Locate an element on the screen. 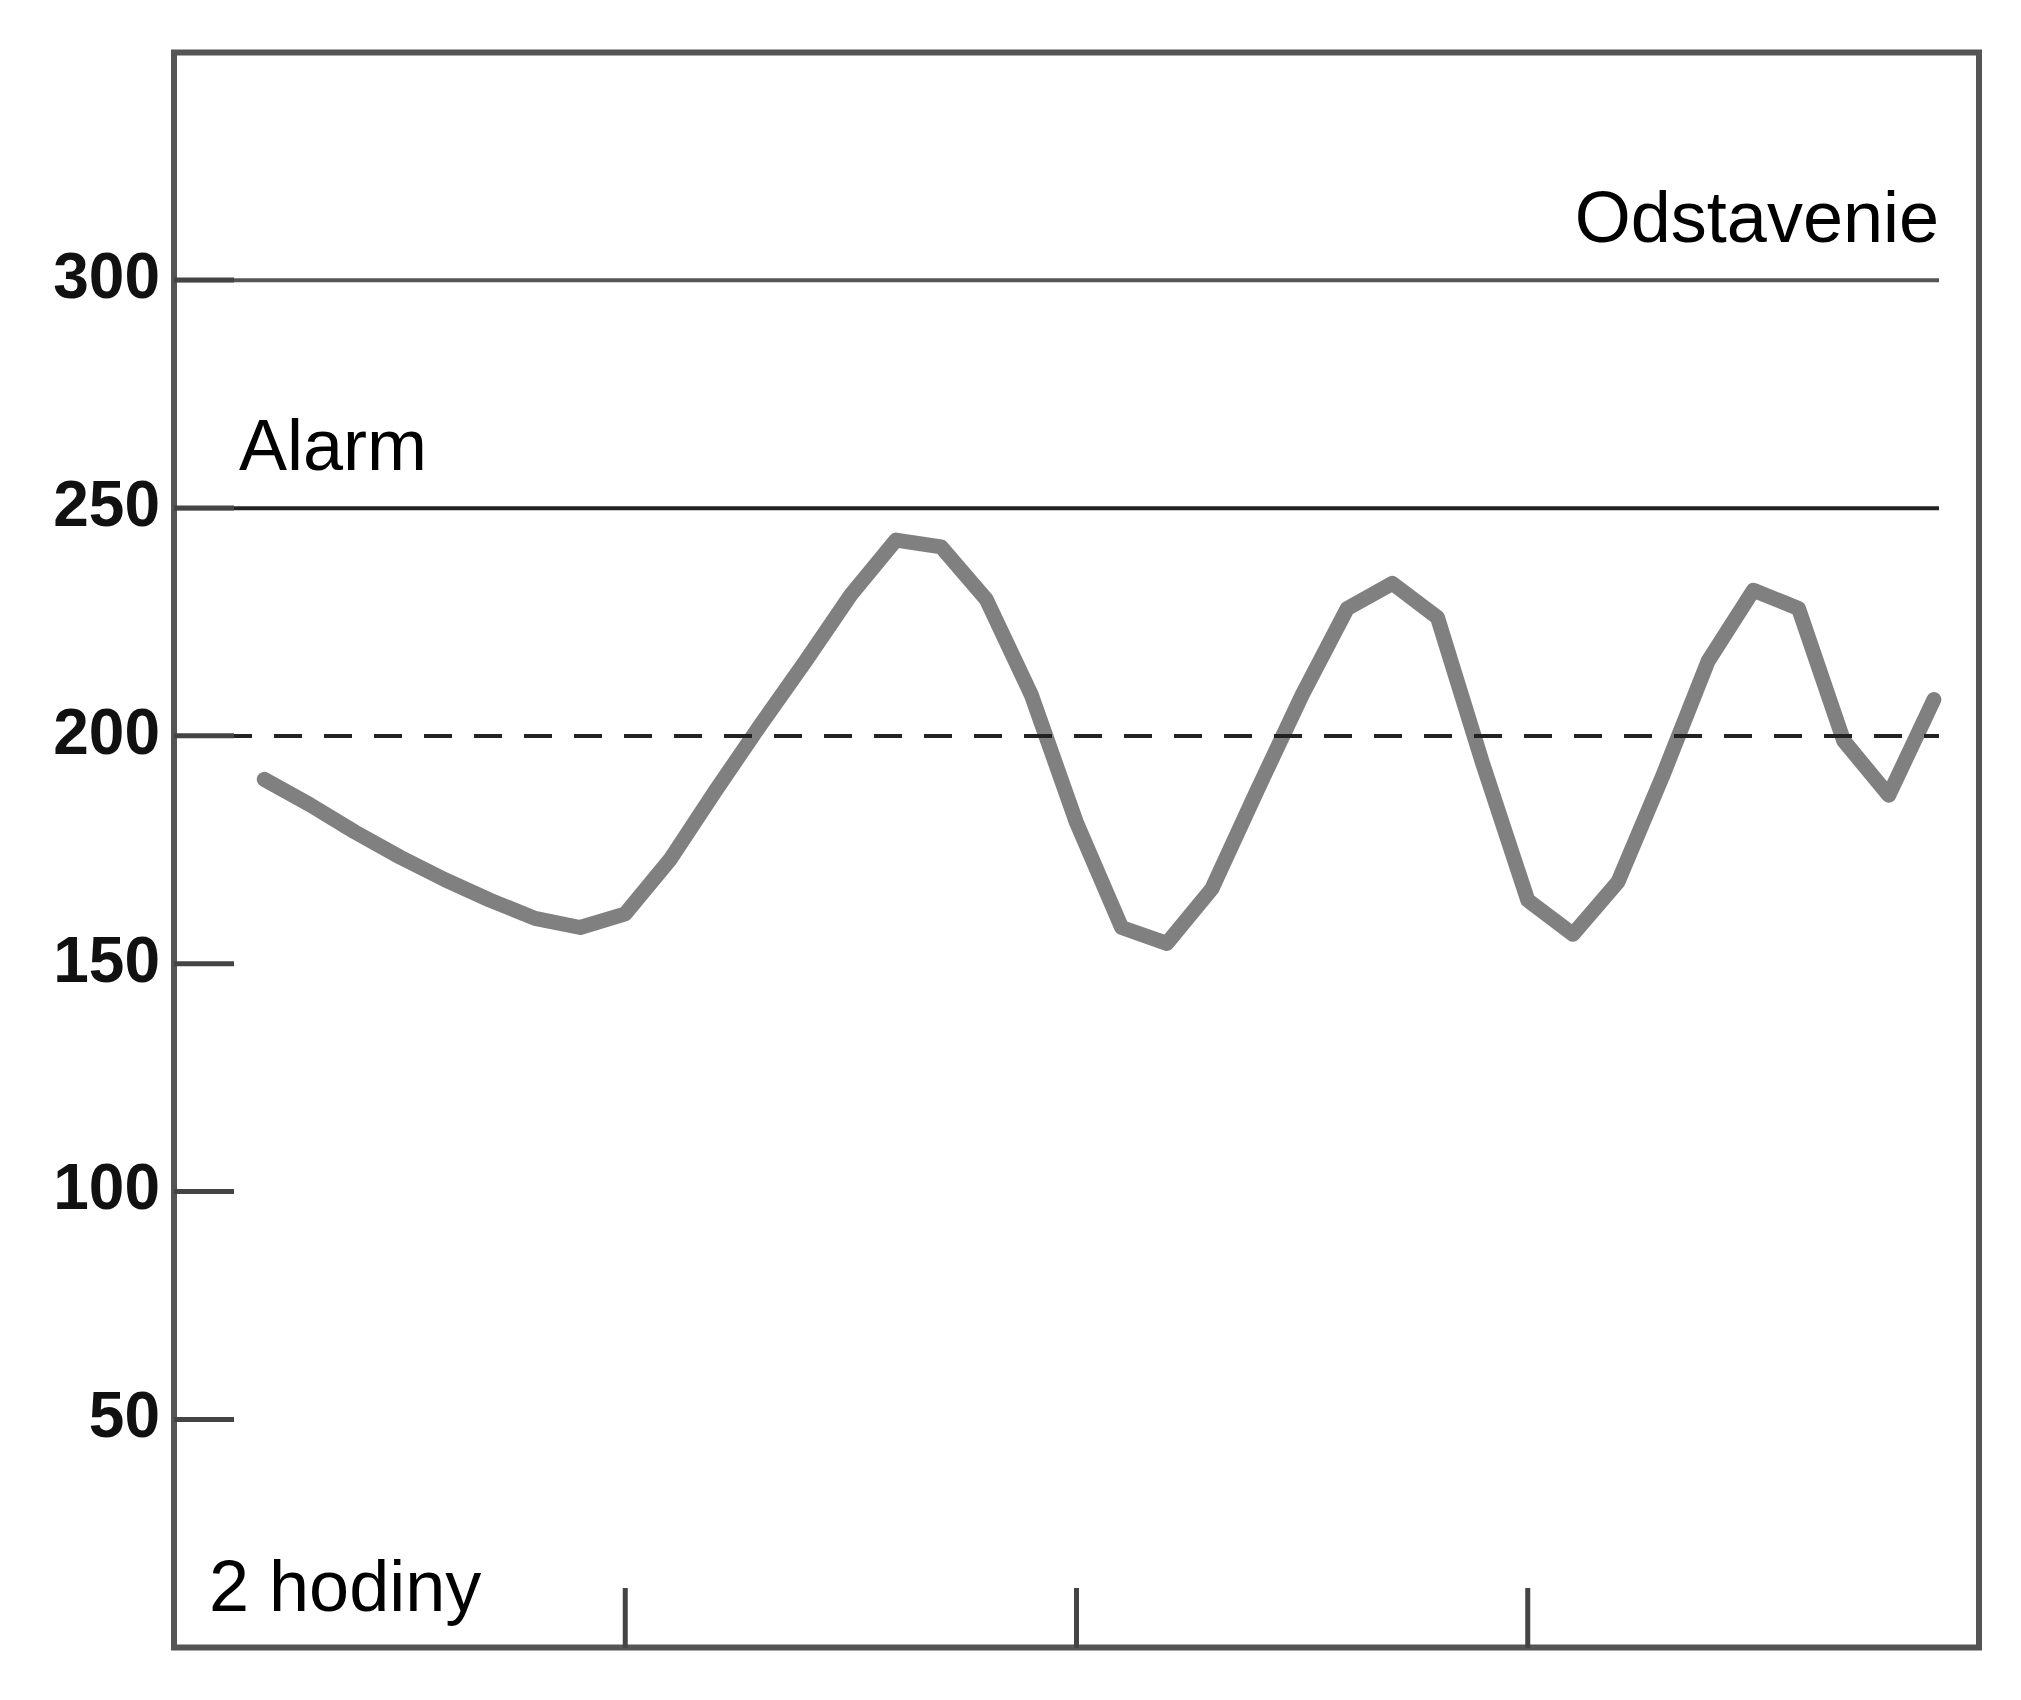  y-tick-label: 50 is located at coordinates (124, 1415).